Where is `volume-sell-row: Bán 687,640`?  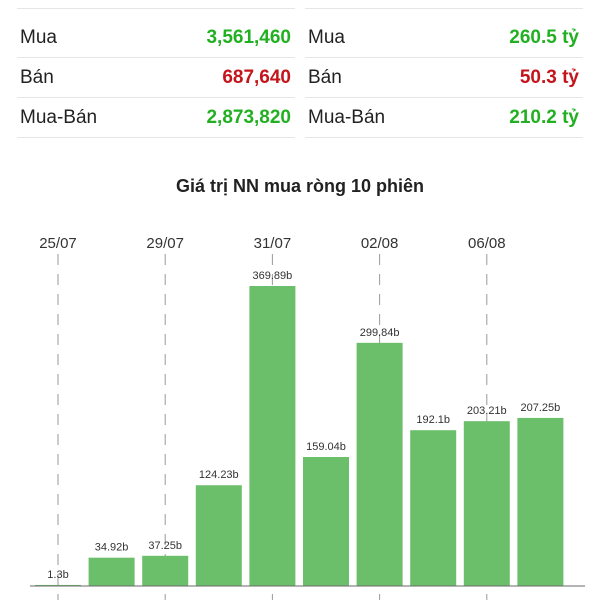
volume-sell-row: Bán 687,640 is located at coordinates (156, 78).